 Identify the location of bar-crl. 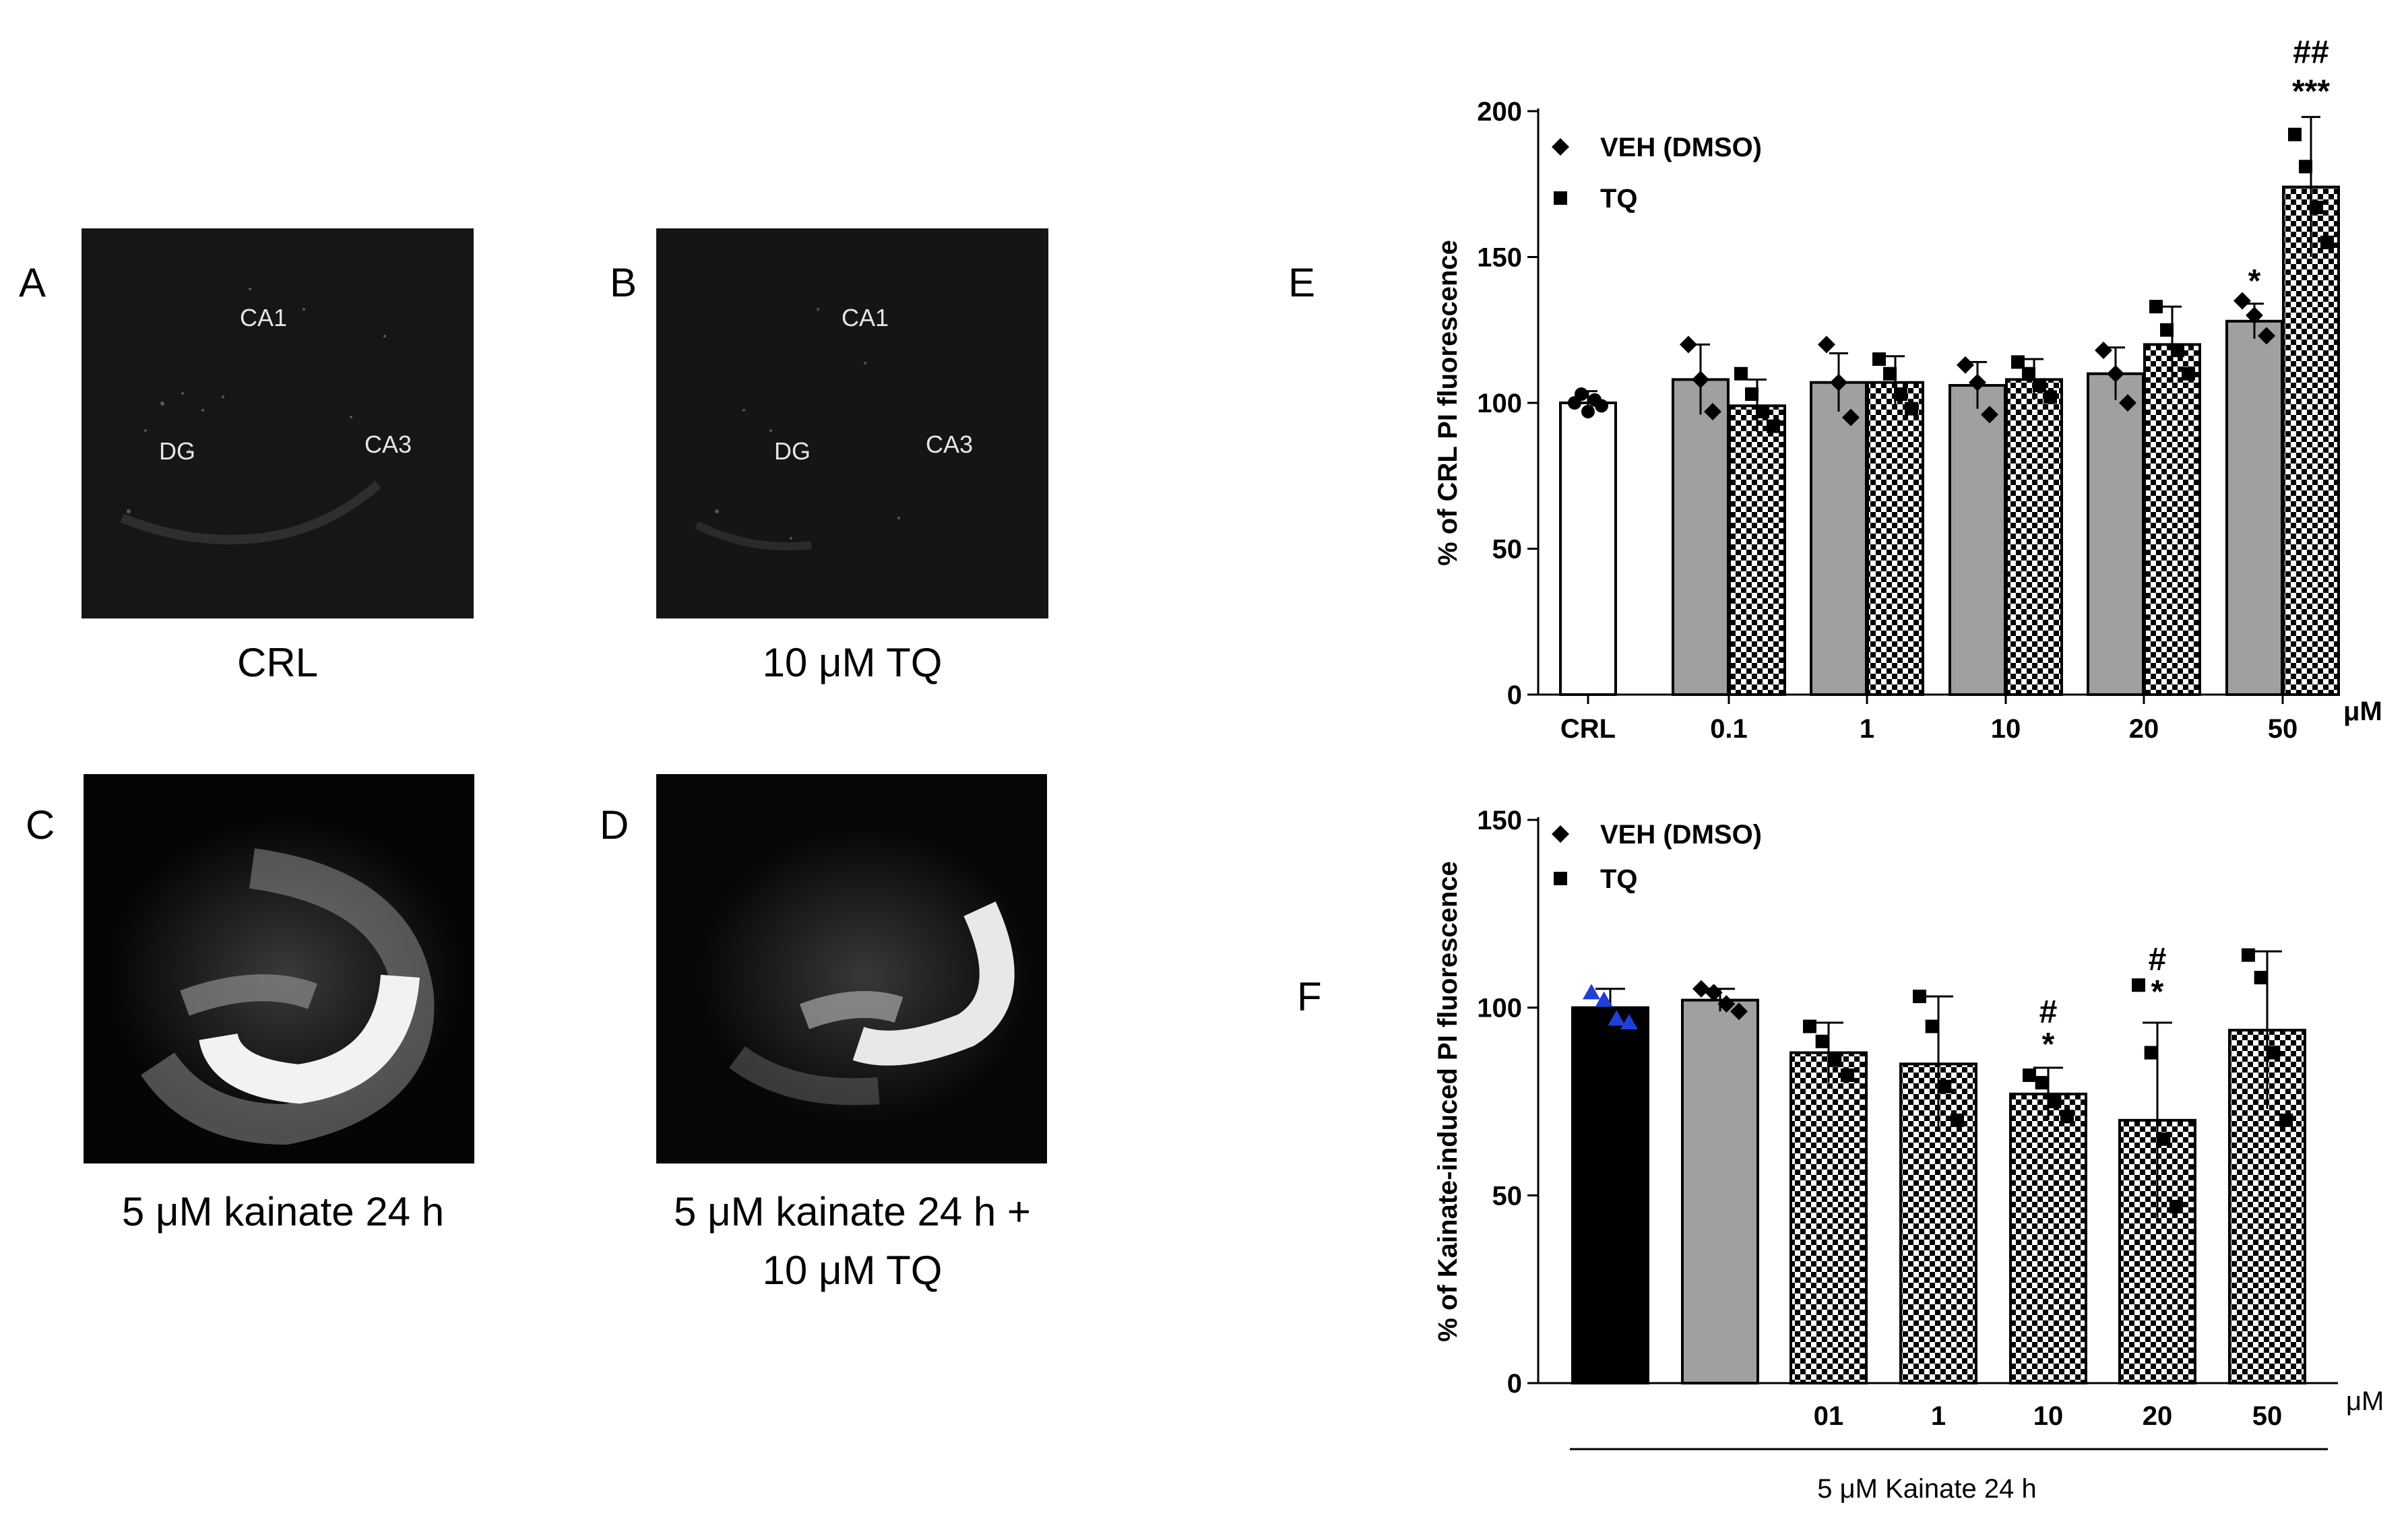
(1588, 549).